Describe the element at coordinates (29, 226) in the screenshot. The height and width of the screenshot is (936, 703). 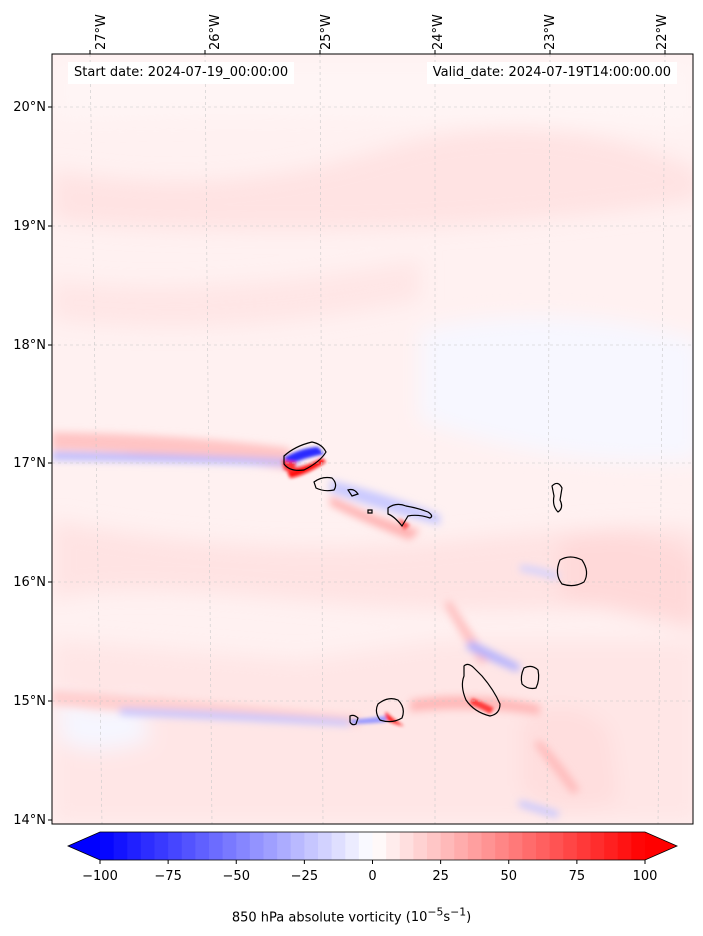
I see `lat-label-19n: 19°N` at that location.